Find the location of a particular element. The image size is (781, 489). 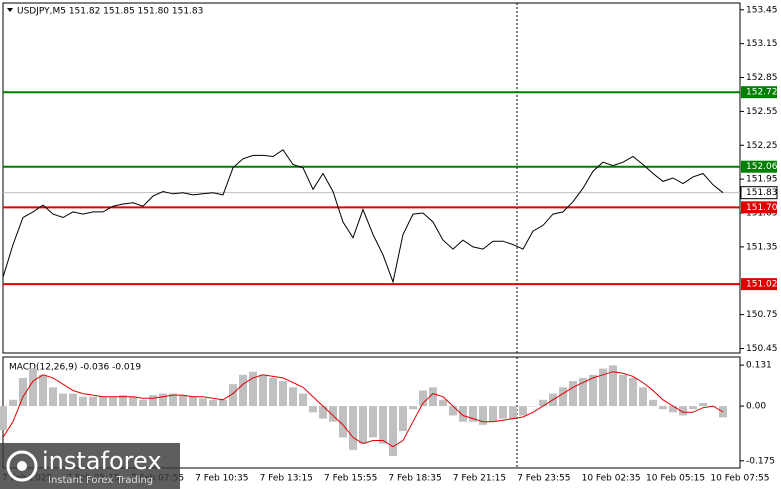

level-label: 151.02 is located at coordinates (762, 285).